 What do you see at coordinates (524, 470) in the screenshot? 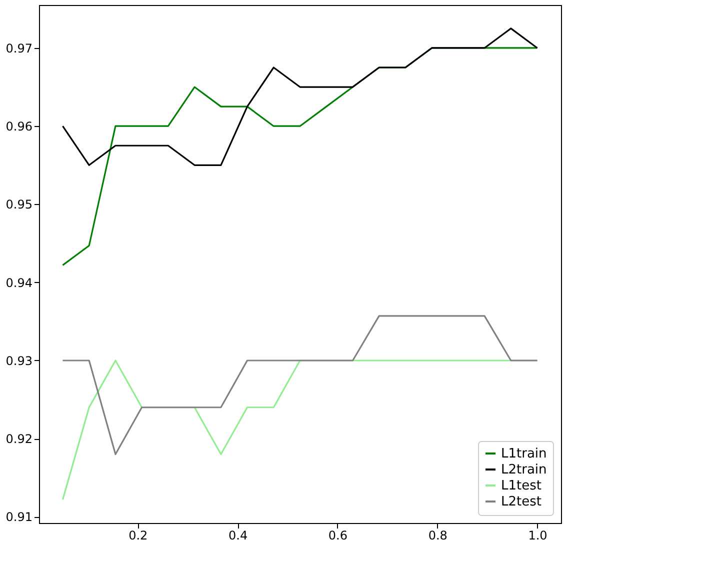
I see `legend-label: L2train` at bounding box center [524, 470].